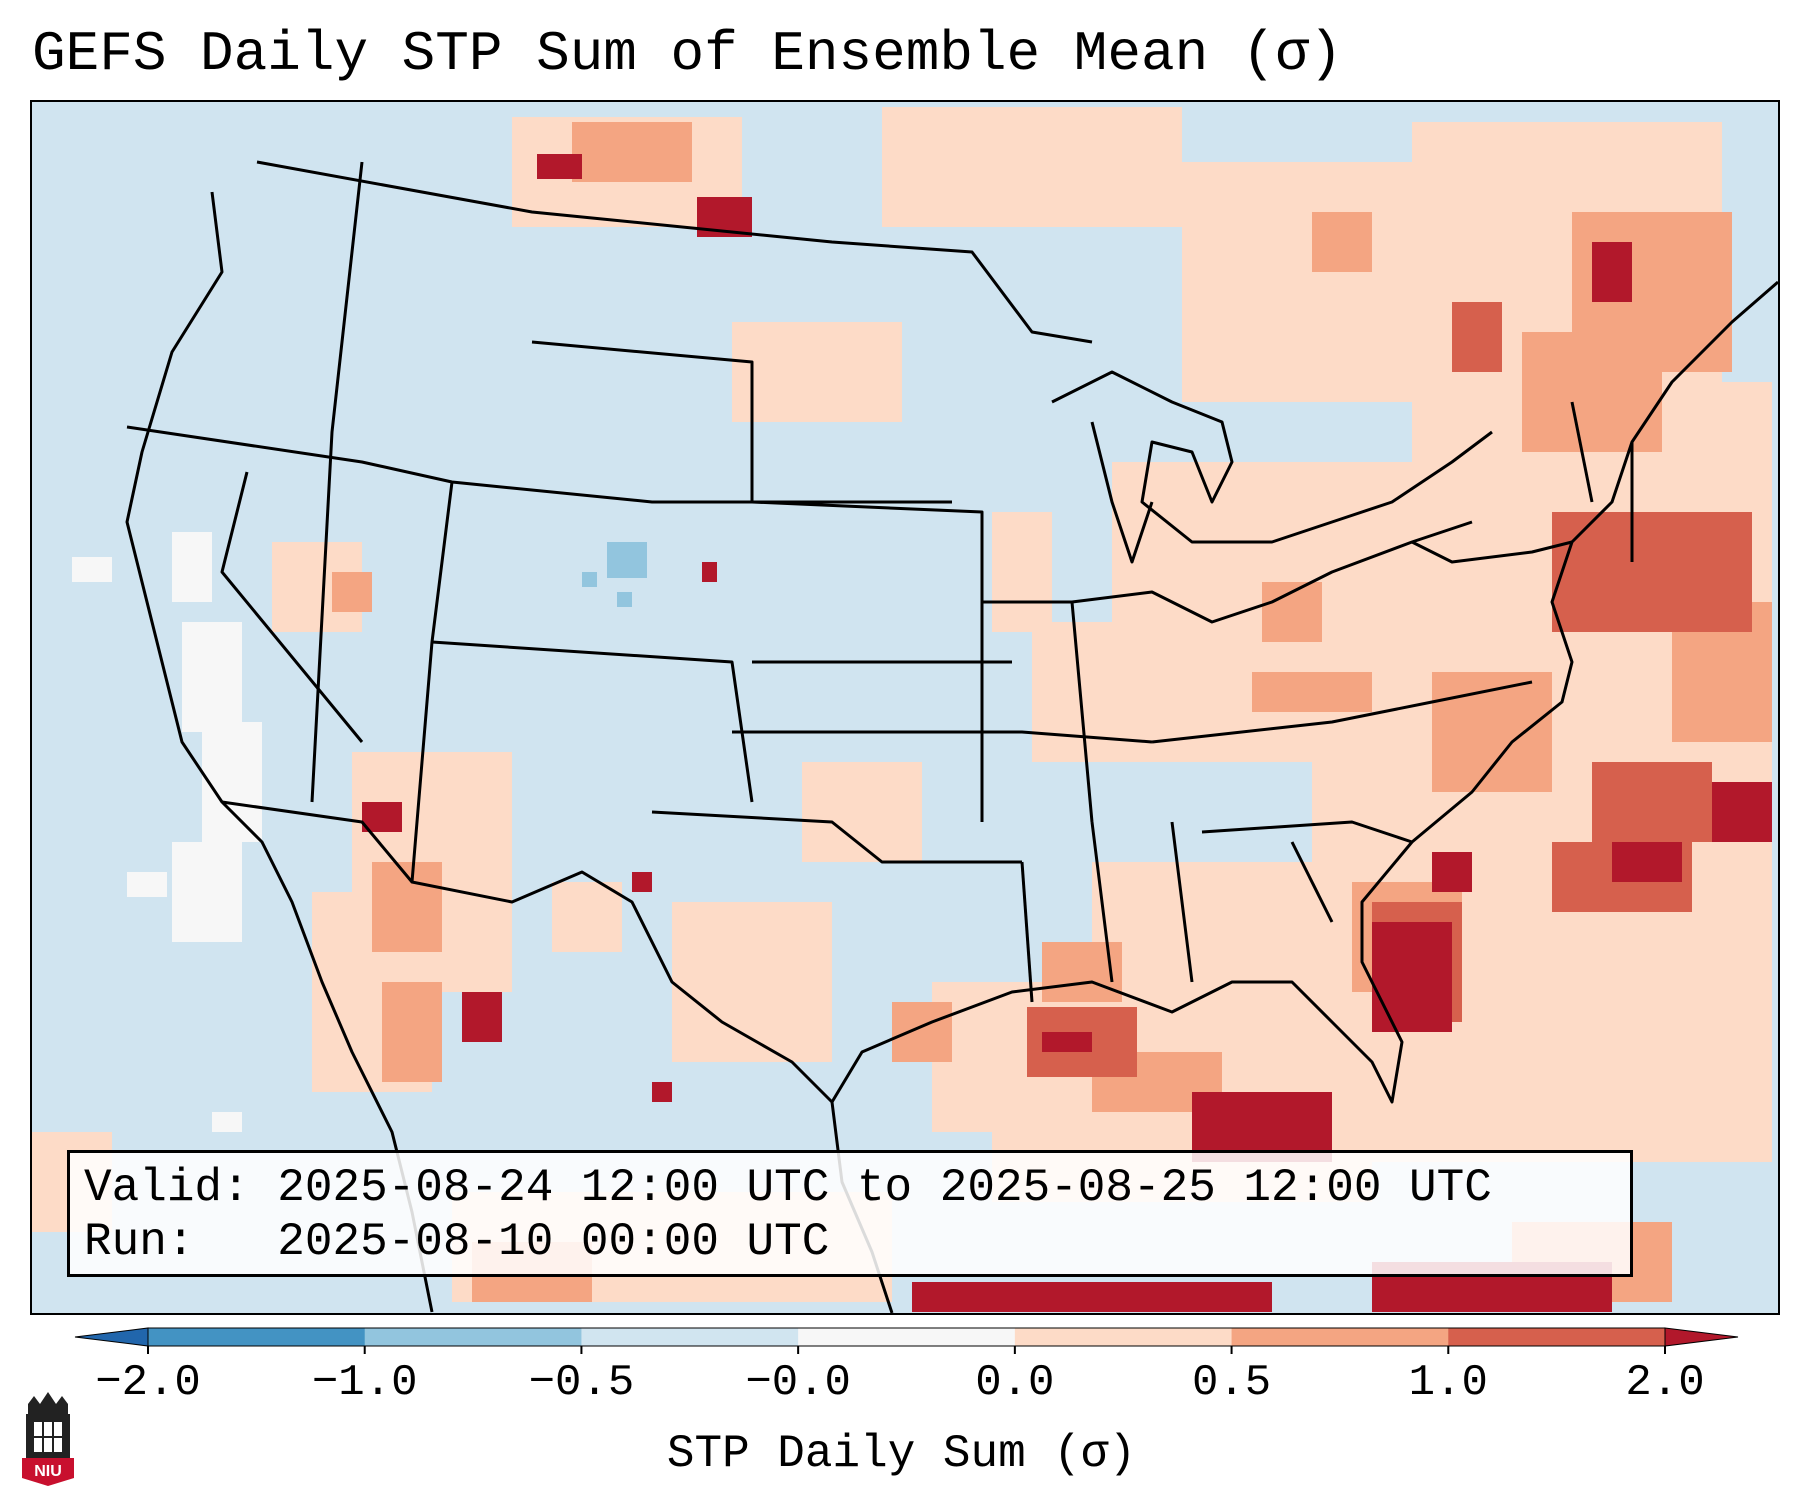 The height and width of the screenshot is (1506, 1803). Describe the element at coordinates (687, 54) in the screenshot. I see `map-title: GEFS Daily STP Sum of Ensemble Mean (σ)` at that location.